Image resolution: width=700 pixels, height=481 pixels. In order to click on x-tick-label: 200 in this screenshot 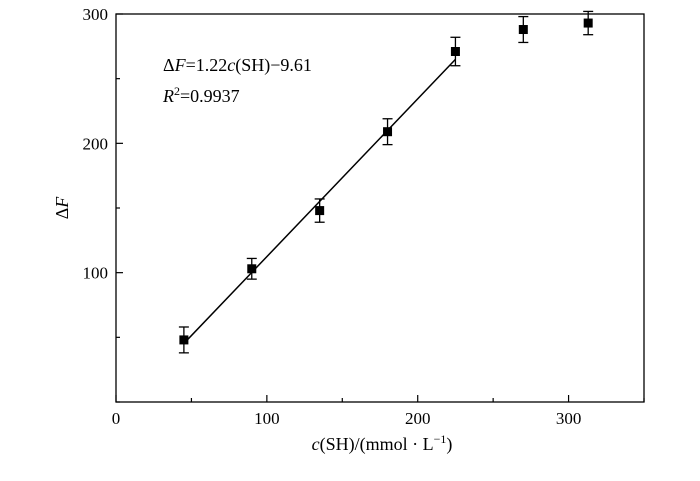, I will do `click(418, 418)`.